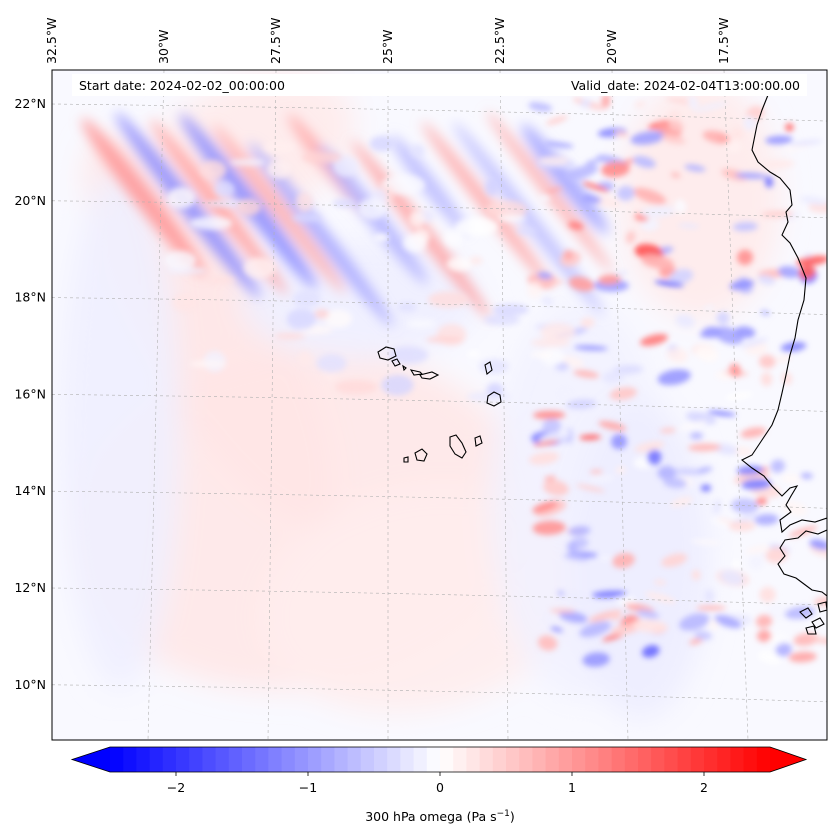  What do you see at coordinates (308, 787) in the screenshot?
I see `colorbar-tick-label: −1` at bounding box center [308, 787].